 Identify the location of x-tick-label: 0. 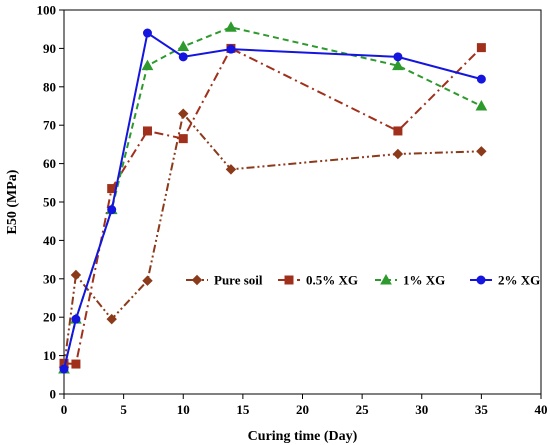
(64, 409).